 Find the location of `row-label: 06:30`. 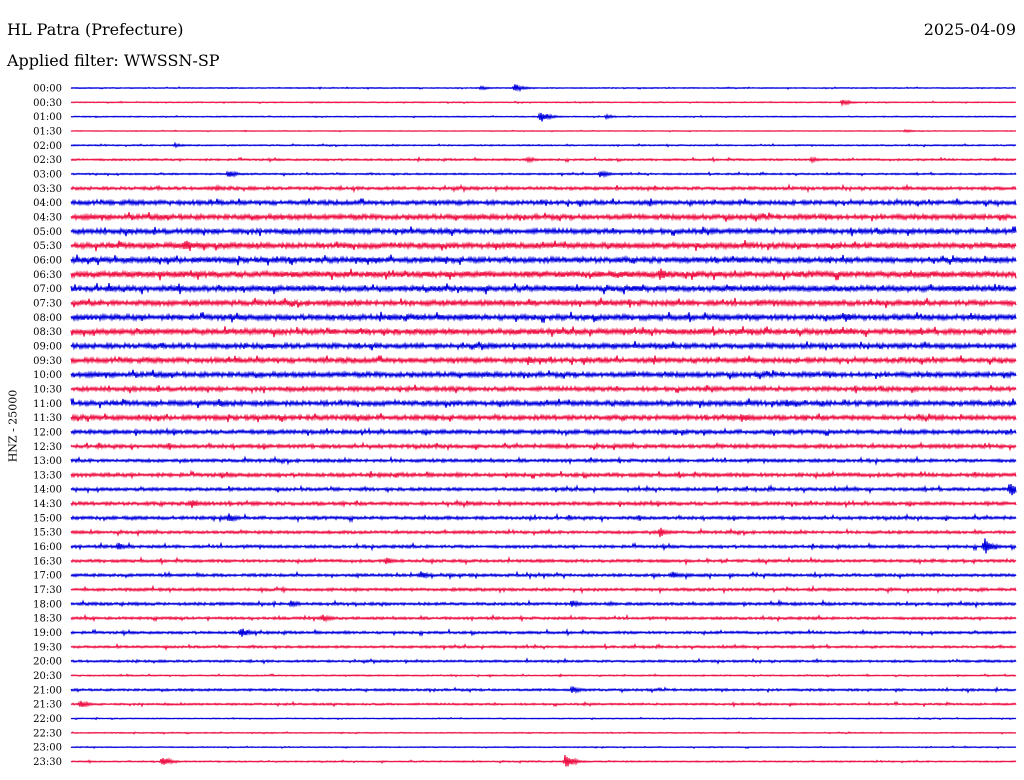

row-label: 06:30 is located at coordinates (47, 275).